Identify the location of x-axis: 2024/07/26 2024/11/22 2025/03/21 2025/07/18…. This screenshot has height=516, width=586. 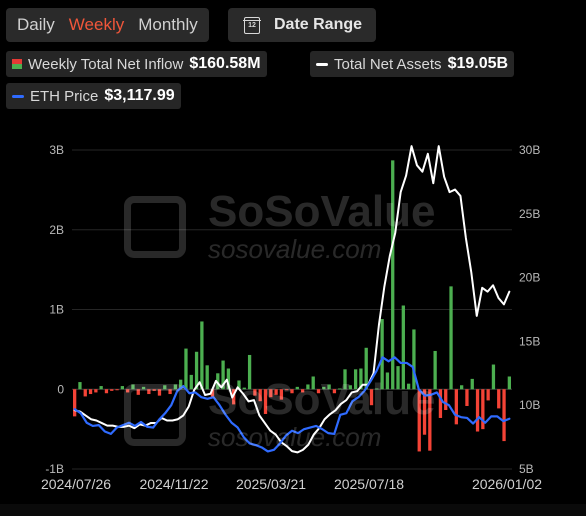
(291, 484).